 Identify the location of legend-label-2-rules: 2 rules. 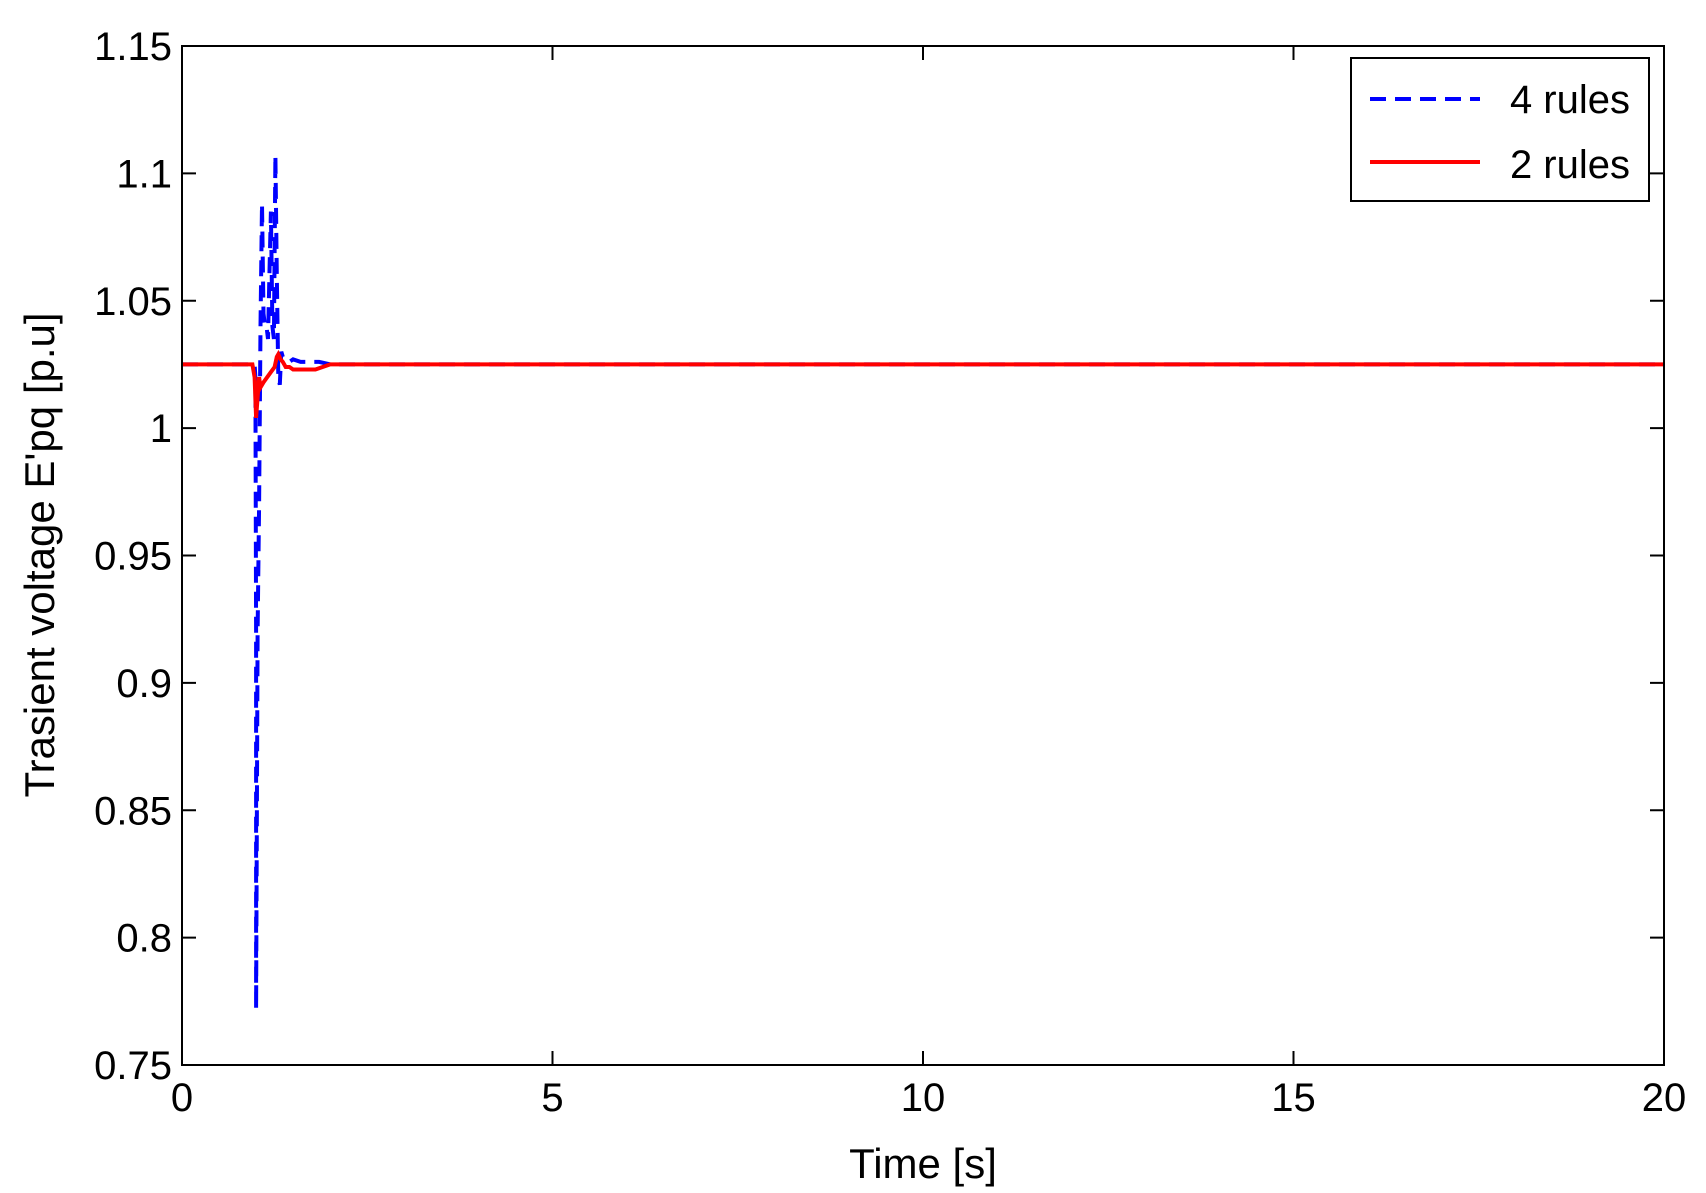
(1570, 165).